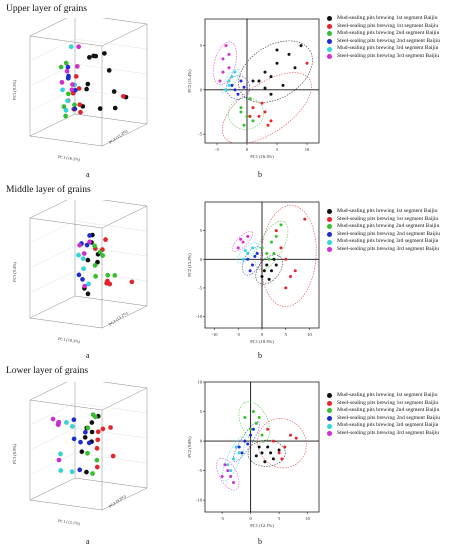 The height and width of the screenshot is (550, 463). Describe the element at coordinates (14, 90) in the screenshot. I see `axis-label-pc3: PC3 (9.5%)` at that location.